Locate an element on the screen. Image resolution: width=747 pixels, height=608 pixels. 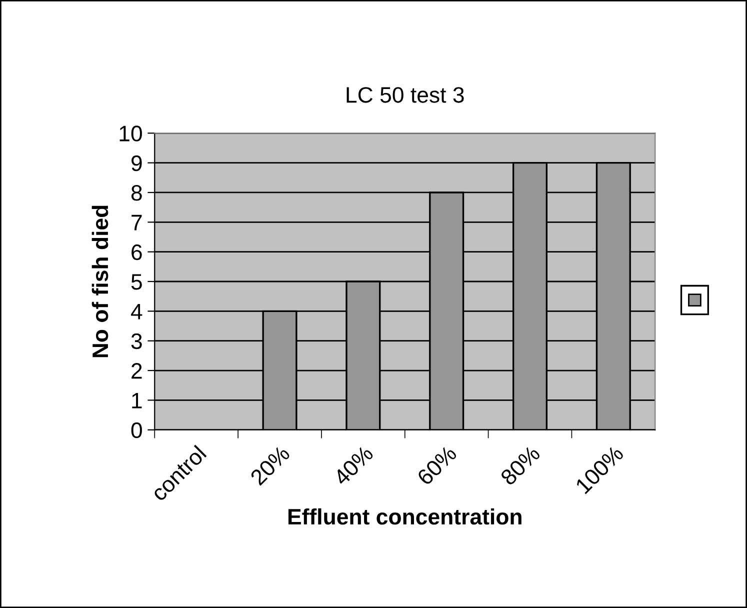
y-tick-label: 10 is located at coordinates (131, 134).